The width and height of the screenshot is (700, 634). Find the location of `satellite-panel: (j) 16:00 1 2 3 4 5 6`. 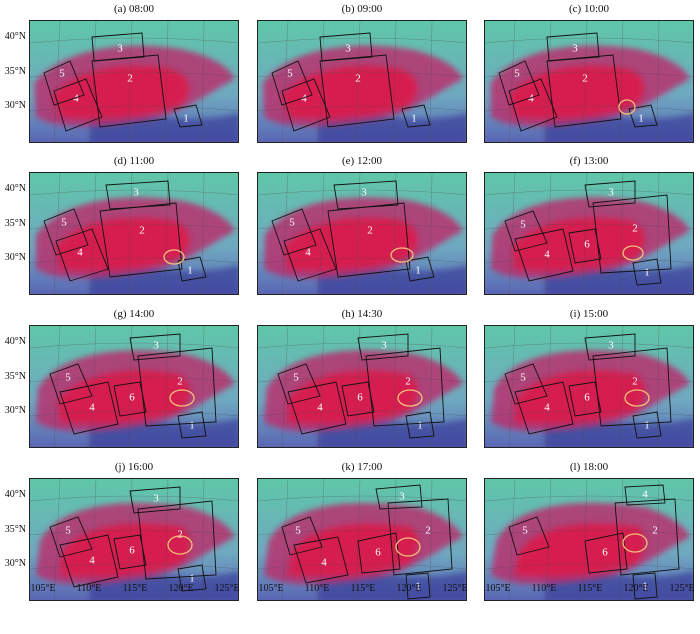

satellite-panel: (j) 16:00 1 2 3 4 5 6 is located at coordinates (134, 531).